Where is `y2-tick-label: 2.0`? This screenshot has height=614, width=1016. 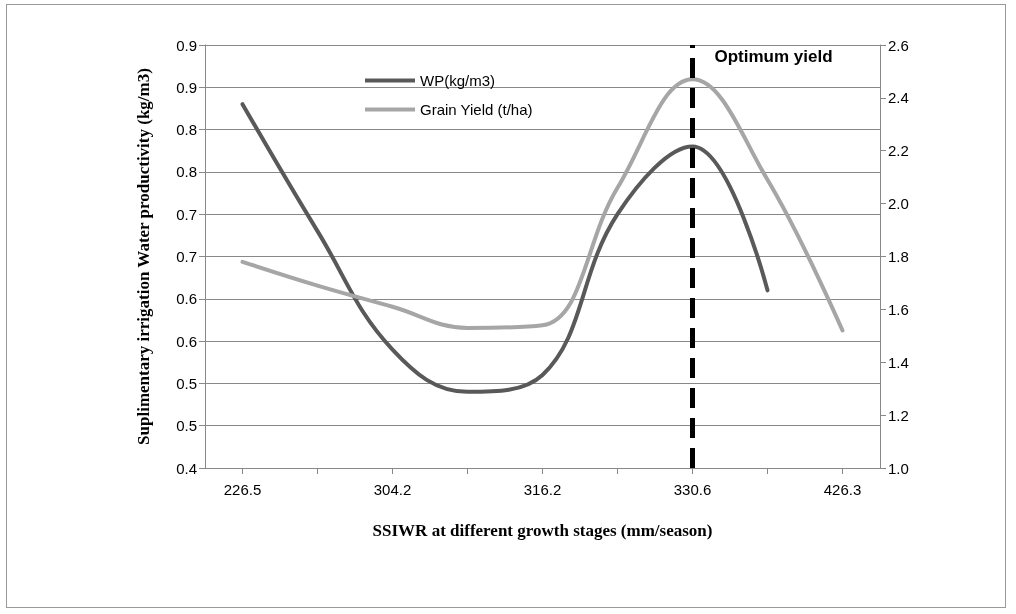 y2-tick-label: 2.0 is located at coordinates (898, 204).